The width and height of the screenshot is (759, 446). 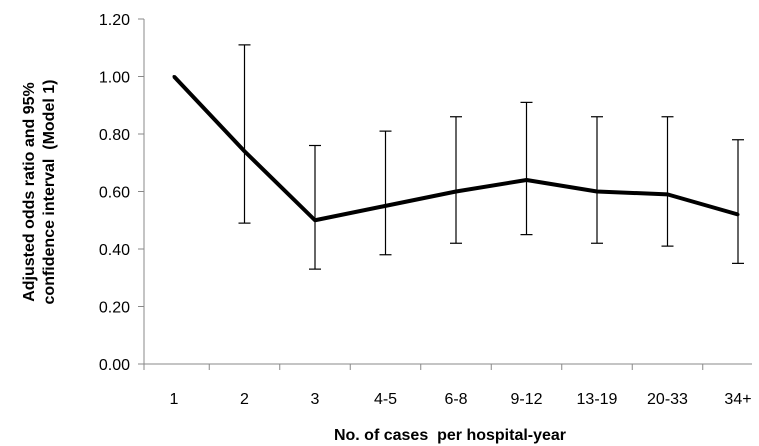 I want to click on x-tick-label: 13-19, so click(x=597, y=399).